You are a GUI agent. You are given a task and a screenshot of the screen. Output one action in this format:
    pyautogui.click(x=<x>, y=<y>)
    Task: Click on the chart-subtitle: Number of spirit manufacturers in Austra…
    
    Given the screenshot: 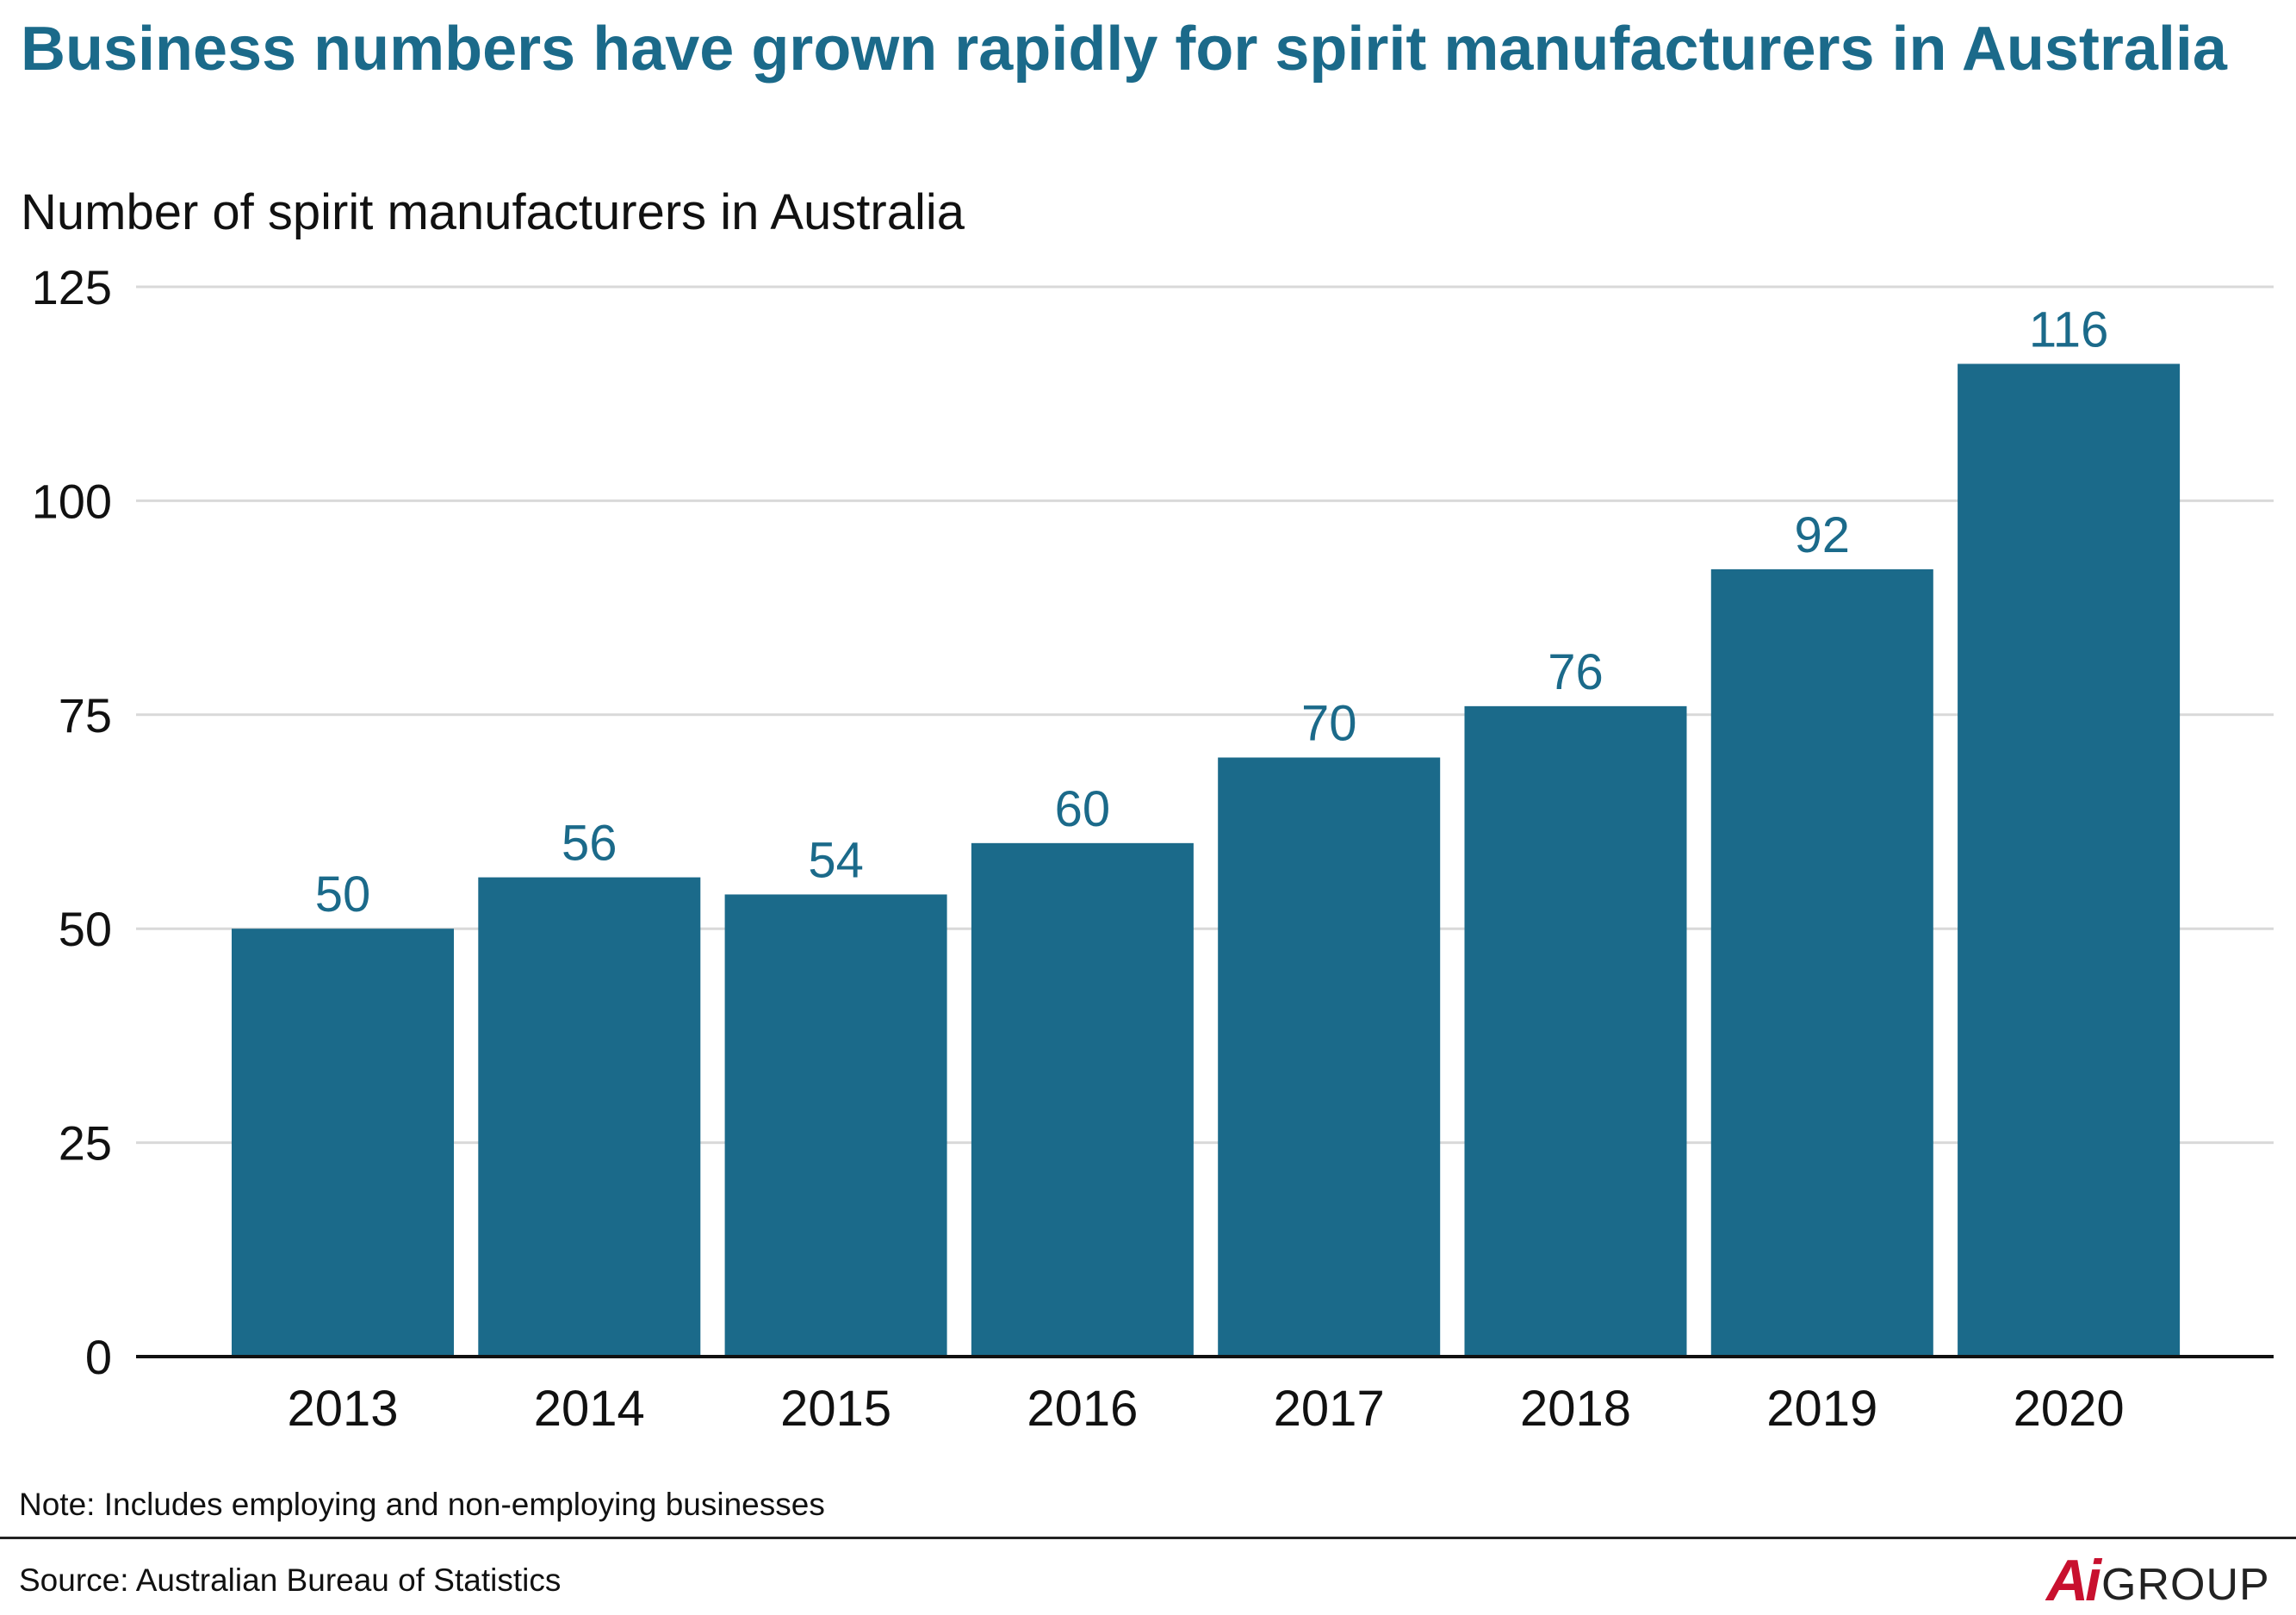 What is the action you would take?
    pyautogui.click(x=493, y=212)
    